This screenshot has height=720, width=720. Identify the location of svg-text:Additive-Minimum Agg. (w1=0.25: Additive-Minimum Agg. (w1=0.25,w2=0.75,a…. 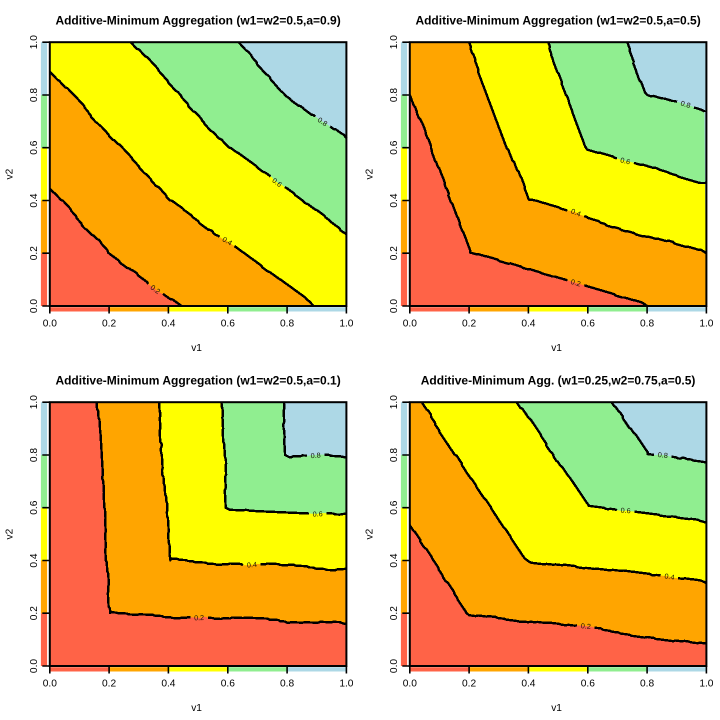
(558, 381).